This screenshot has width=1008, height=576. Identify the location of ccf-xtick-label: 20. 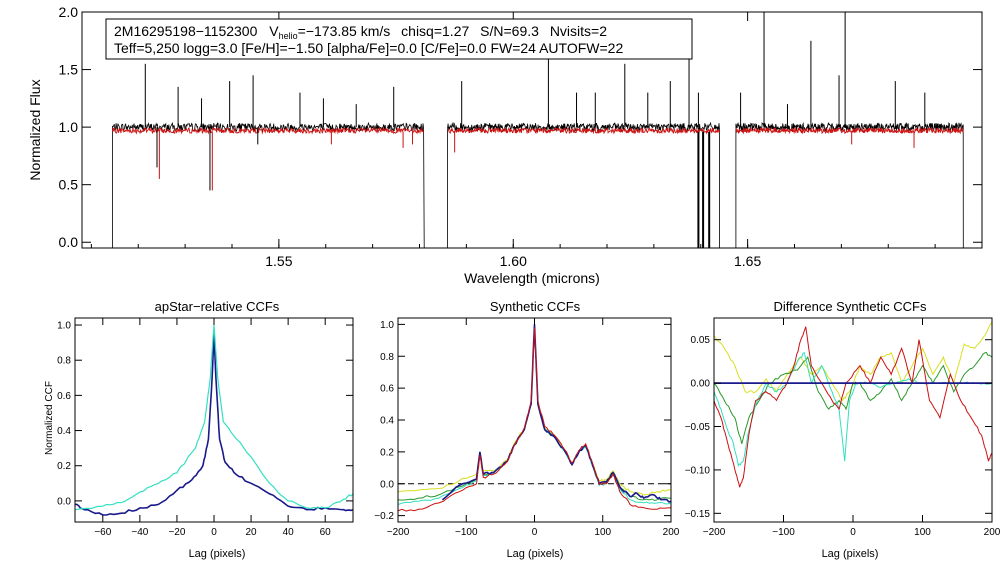
(252, 532).